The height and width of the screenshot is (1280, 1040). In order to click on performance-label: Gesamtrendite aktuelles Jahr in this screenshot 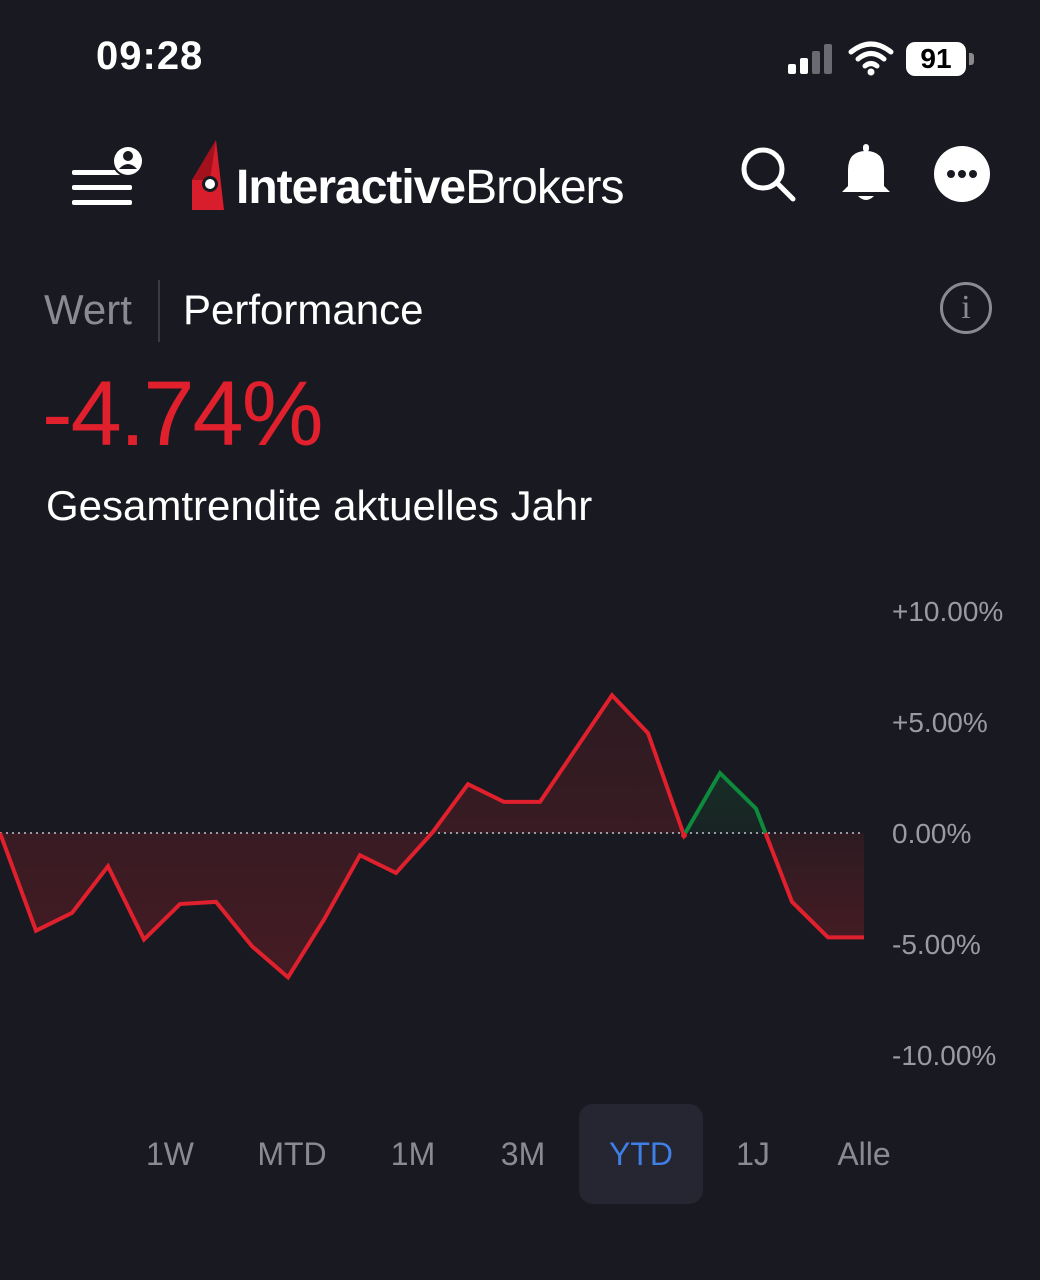, I will do `click(319, 505)`.